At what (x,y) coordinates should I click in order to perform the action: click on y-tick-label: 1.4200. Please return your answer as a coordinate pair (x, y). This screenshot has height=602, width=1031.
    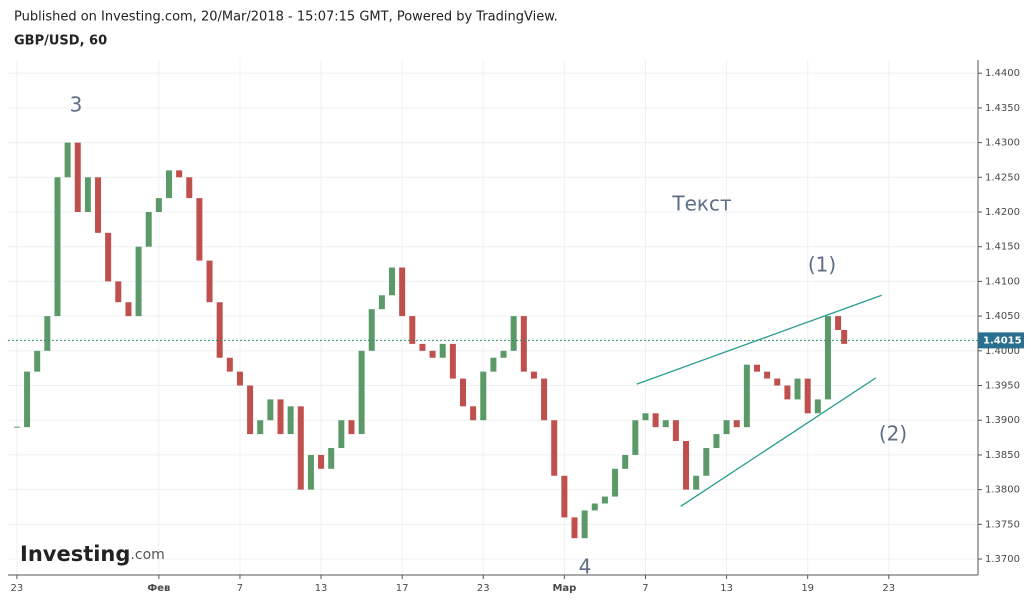
    Looking at the image, I should click on (1002, 212).